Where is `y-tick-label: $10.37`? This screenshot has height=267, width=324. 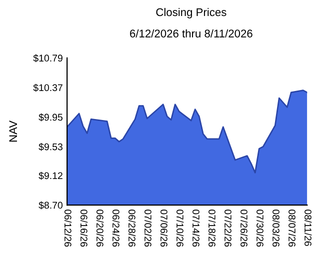
y-tick-label: $10.37 is located at coordinates (47, 88).